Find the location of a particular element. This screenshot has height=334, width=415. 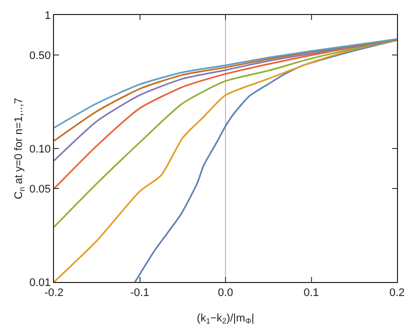

x-tick-label: 0.2 is located at coordinates (397, 293).